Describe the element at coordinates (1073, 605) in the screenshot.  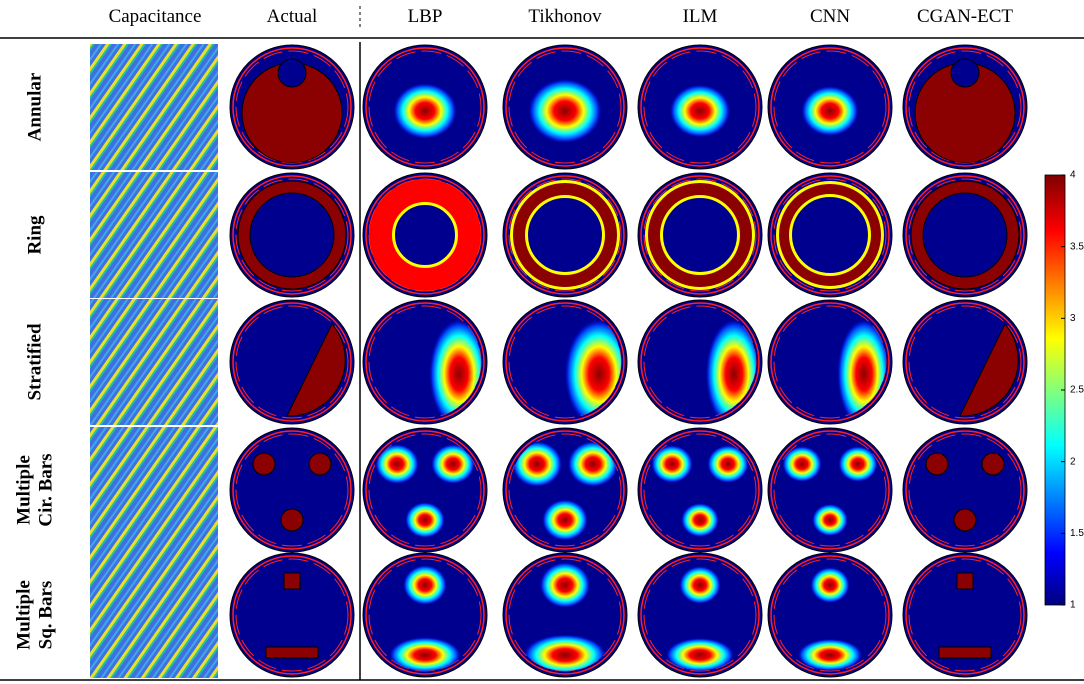
I see `colorbar-tick-label: 1` at that location.